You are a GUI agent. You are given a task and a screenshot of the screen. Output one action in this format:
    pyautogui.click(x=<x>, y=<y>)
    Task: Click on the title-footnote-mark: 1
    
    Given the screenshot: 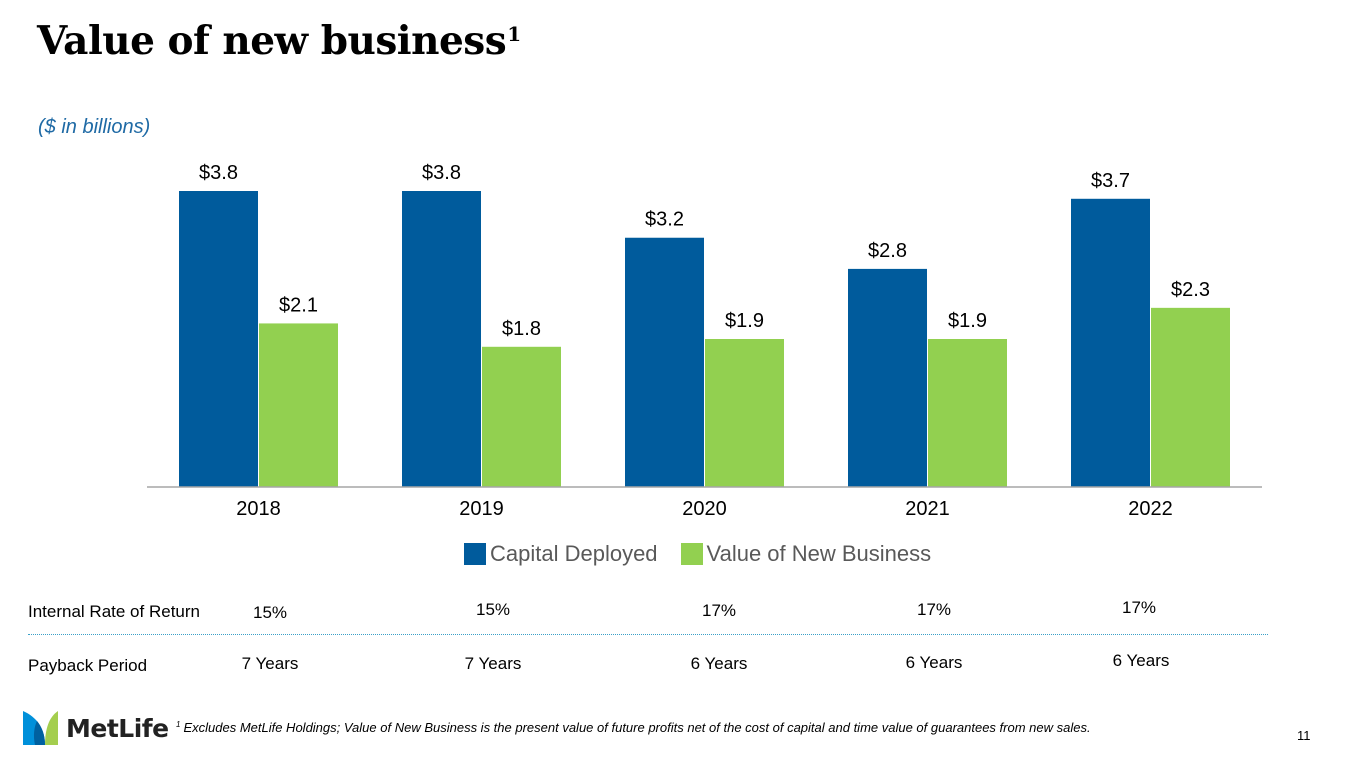 What is the action you would take?
    pyautogui.click(x=514, y=34)
    